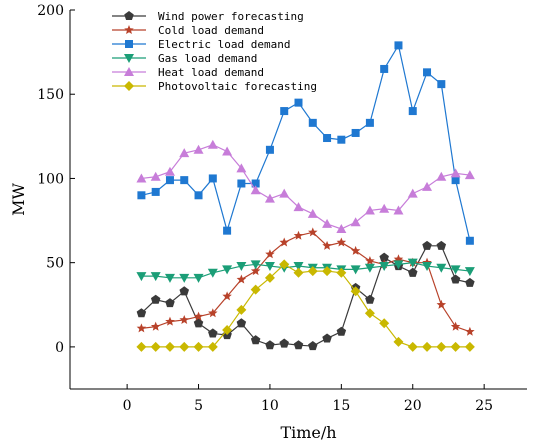  I want to click on x-tick-label: 20, so click(413, 406).